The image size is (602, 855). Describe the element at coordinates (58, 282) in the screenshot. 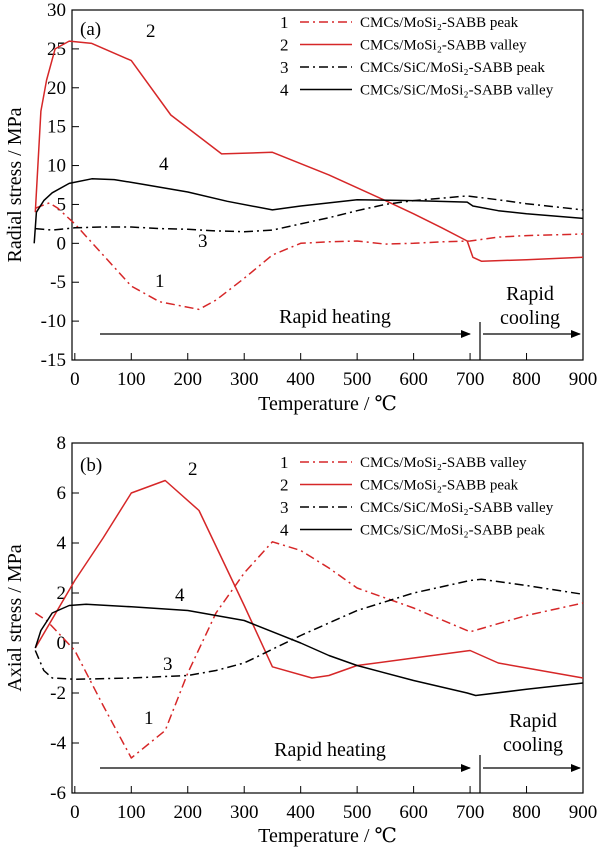

I see `y-tick-label: -5` at that location.